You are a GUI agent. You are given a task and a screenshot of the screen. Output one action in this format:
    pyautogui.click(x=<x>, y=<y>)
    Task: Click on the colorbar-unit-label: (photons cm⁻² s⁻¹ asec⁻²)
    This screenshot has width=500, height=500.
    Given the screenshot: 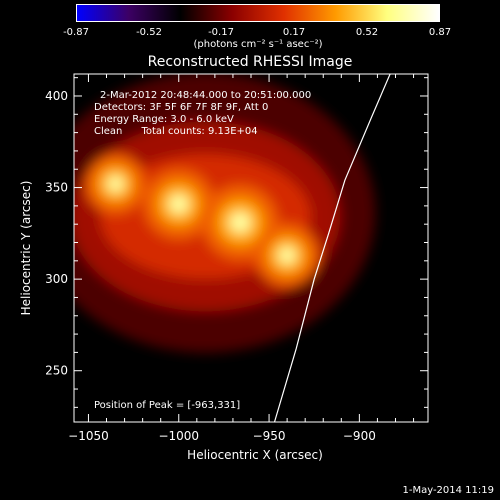 What is the action you would take?
    pyautogui.click(x=258, y=44)
    